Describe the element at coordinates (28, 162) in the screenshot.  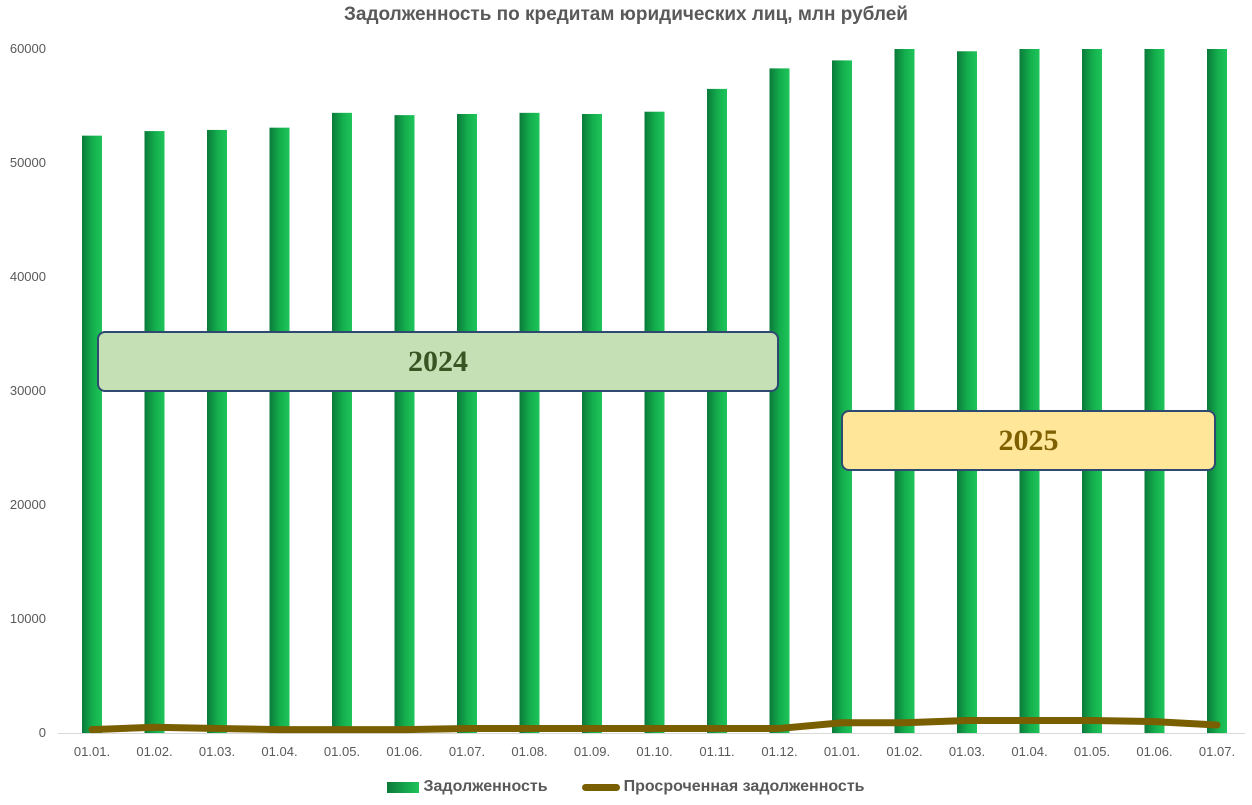
I see `y-tick-label: 50000` at that location.